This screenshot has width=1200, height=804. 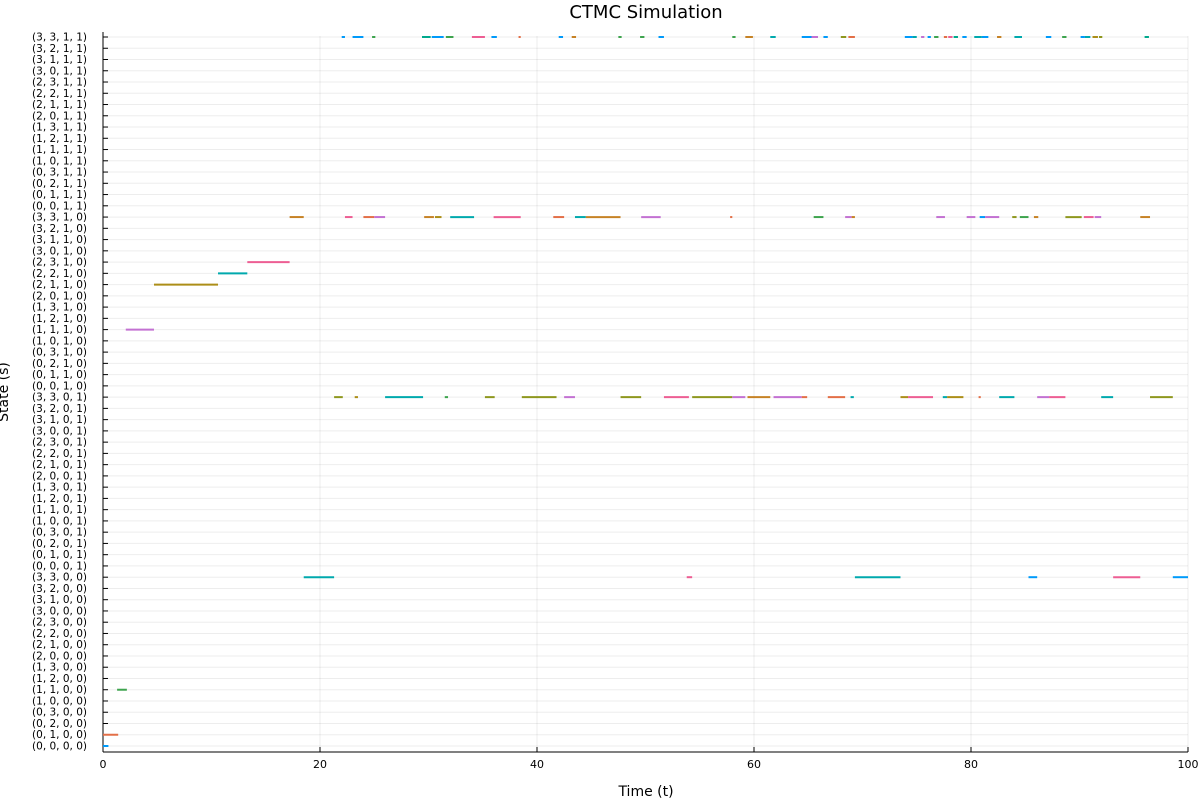 I want to click on x-tick-label: 100, so click(x=1188, y=764).